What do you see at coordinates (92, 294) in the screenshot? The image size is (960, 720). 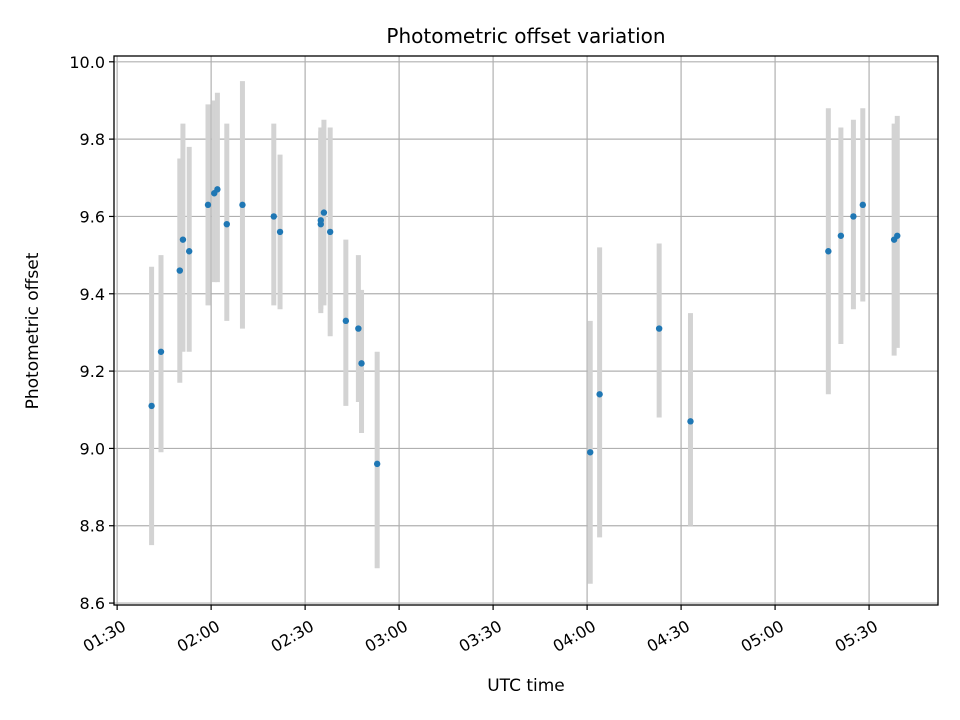 I see `y-tick-label: 9.4` at bounding box center [92, 294].